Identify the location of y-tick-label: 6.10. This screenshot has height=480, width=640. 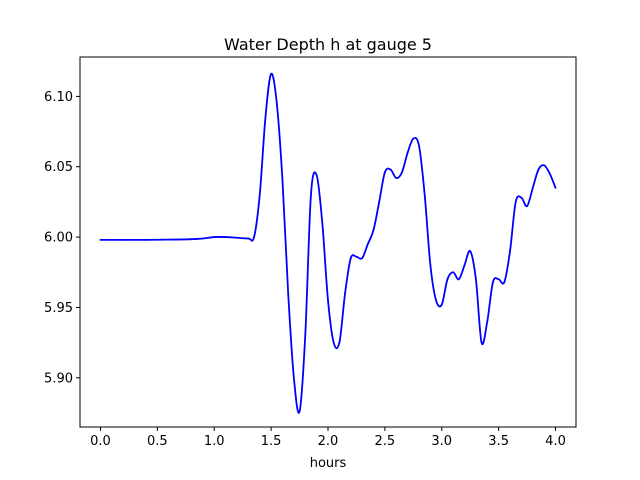
(58, 97).